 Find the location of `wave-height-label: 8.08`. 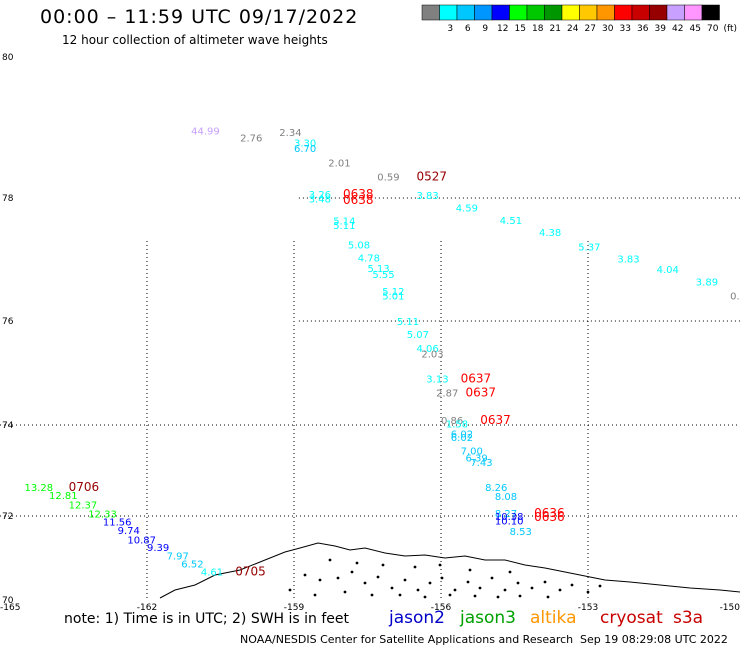

wave-height-label: 8.08 is located at coordinates (506, 497).